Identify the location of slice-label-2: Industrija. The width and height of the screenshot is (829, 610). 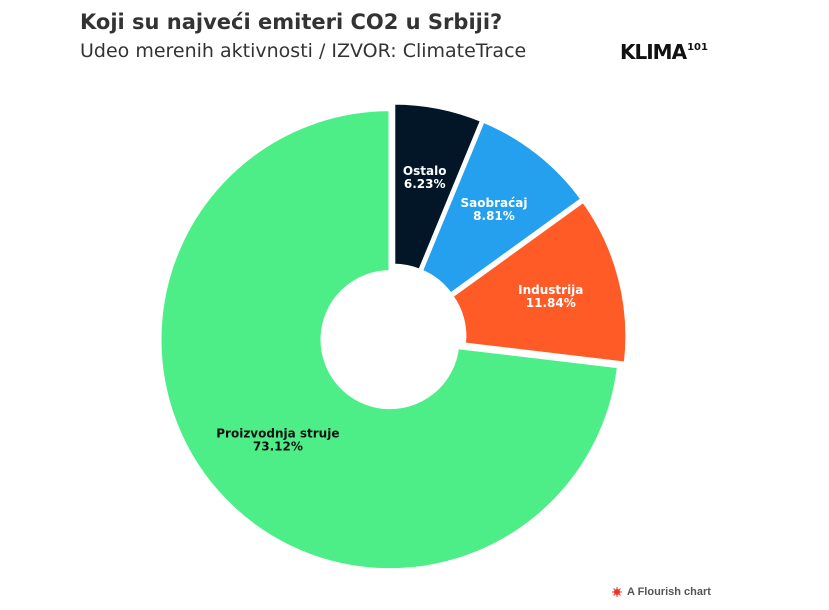
(550, 290).